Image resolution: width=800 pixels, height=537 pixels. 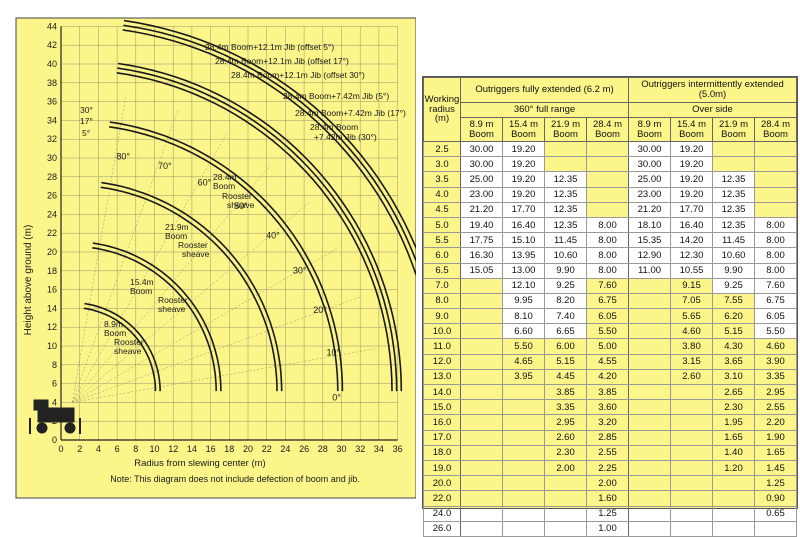 What do you see at coordinates (565, 301) in the screenshot?
I see `load-value-cell: 8.20` at bounding box center [565, 301].